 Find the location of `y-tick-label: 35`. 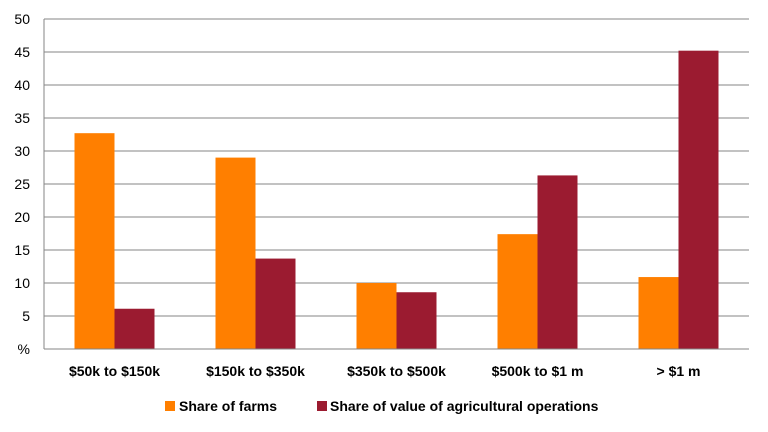

y-tick-label: 35 is located at coordinates (22, 118).